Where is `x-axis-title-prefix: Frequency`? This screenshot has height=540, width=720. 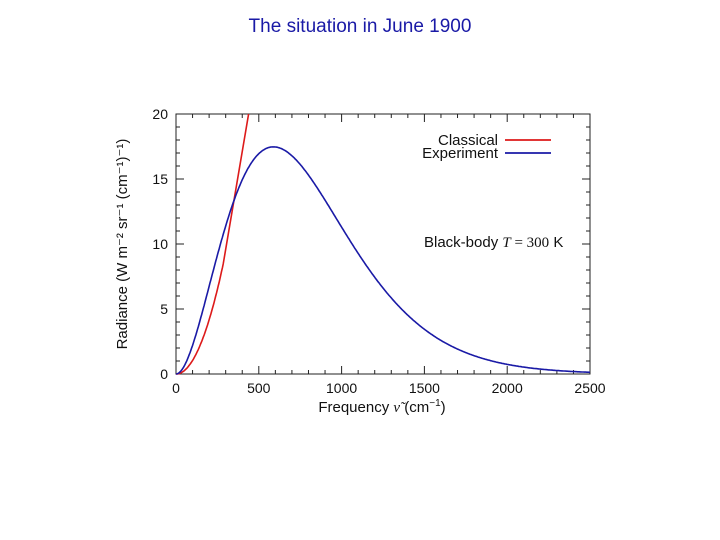
x-axis-title-prefix: Frequency is located at coordinates (355, 407).